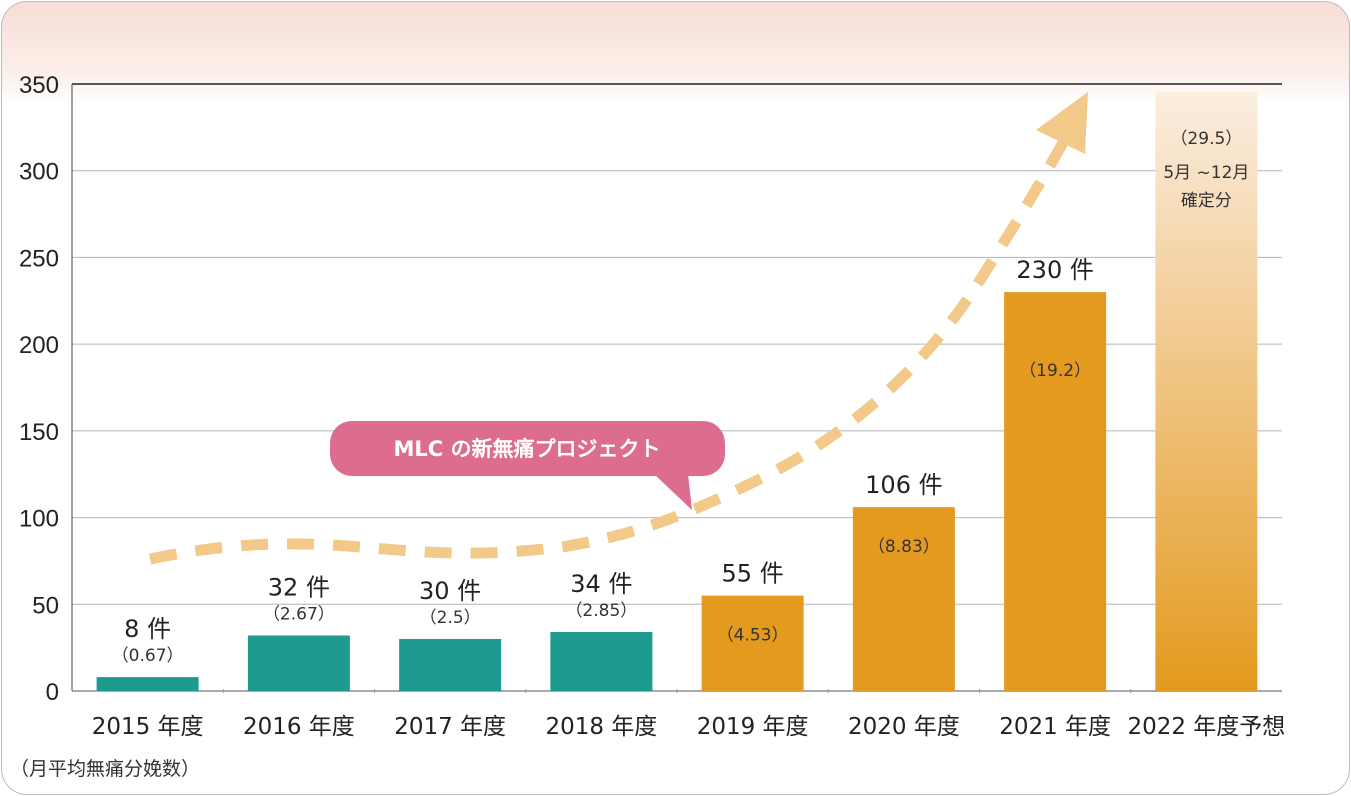 This screenshot has width=1351, height=796. What do you see at coordinates (39, 258) in the screenshot?
I see `y-tick-label: 250` at bounding box center [39, 258].